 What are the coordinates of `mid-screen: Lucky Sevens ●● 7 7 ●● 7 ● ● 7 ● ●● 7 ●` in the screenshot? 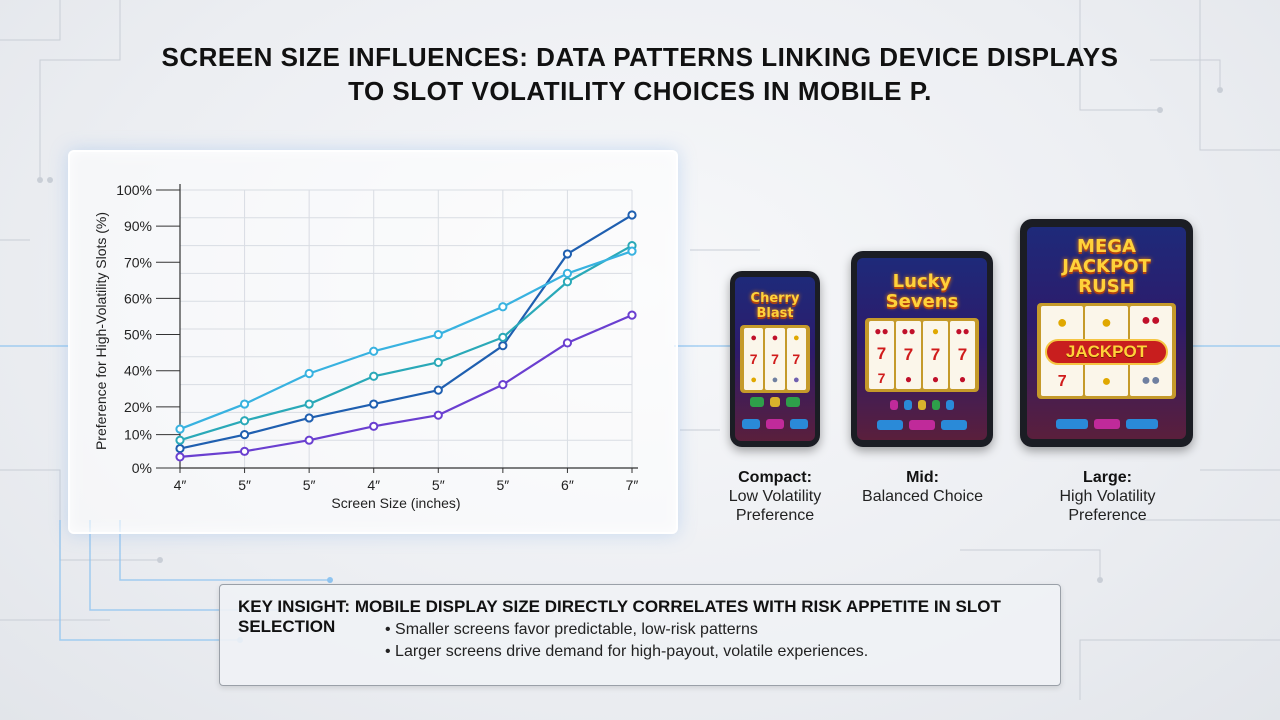 It's located at (922, 349).